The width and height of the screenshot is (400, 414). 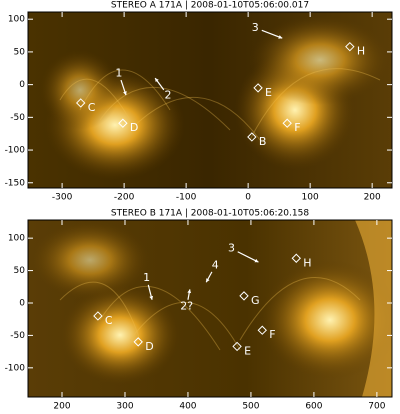 What do you see at coordinates (313, 407) in the screenshot?
I see `x-tick-label: 600` at bounding box center [313, 407].